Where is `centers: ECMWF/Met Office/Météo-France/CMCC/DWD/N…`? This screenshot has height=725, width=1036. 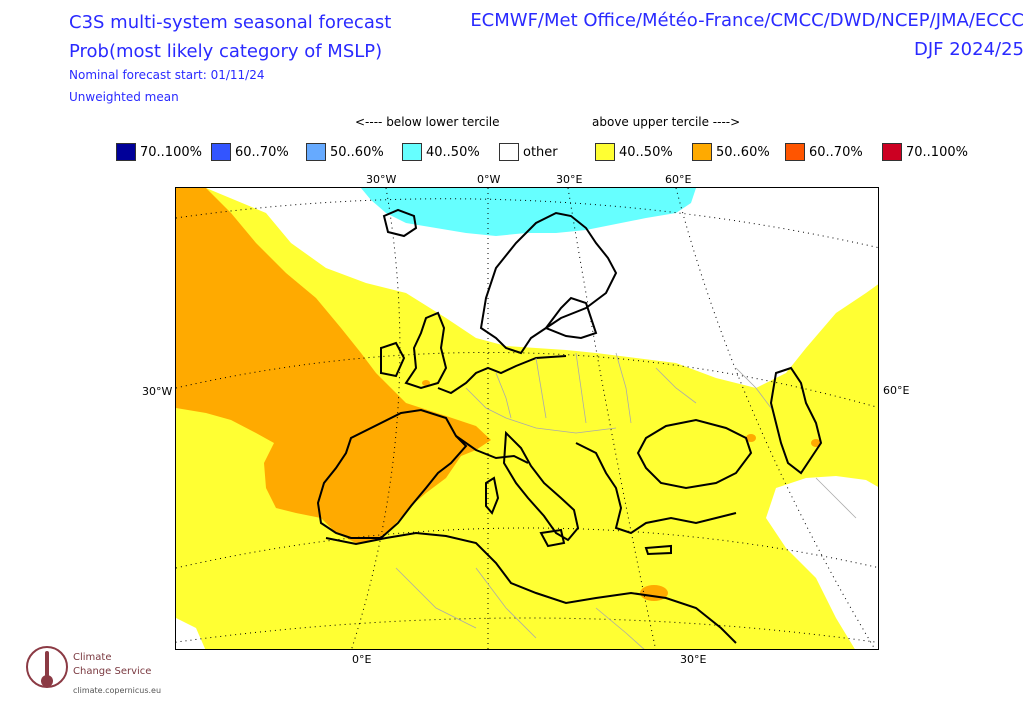
centers: ECMWF/Met Office/Météo-France/CMCC/DWD/N… is located at coordinates (747, 20).